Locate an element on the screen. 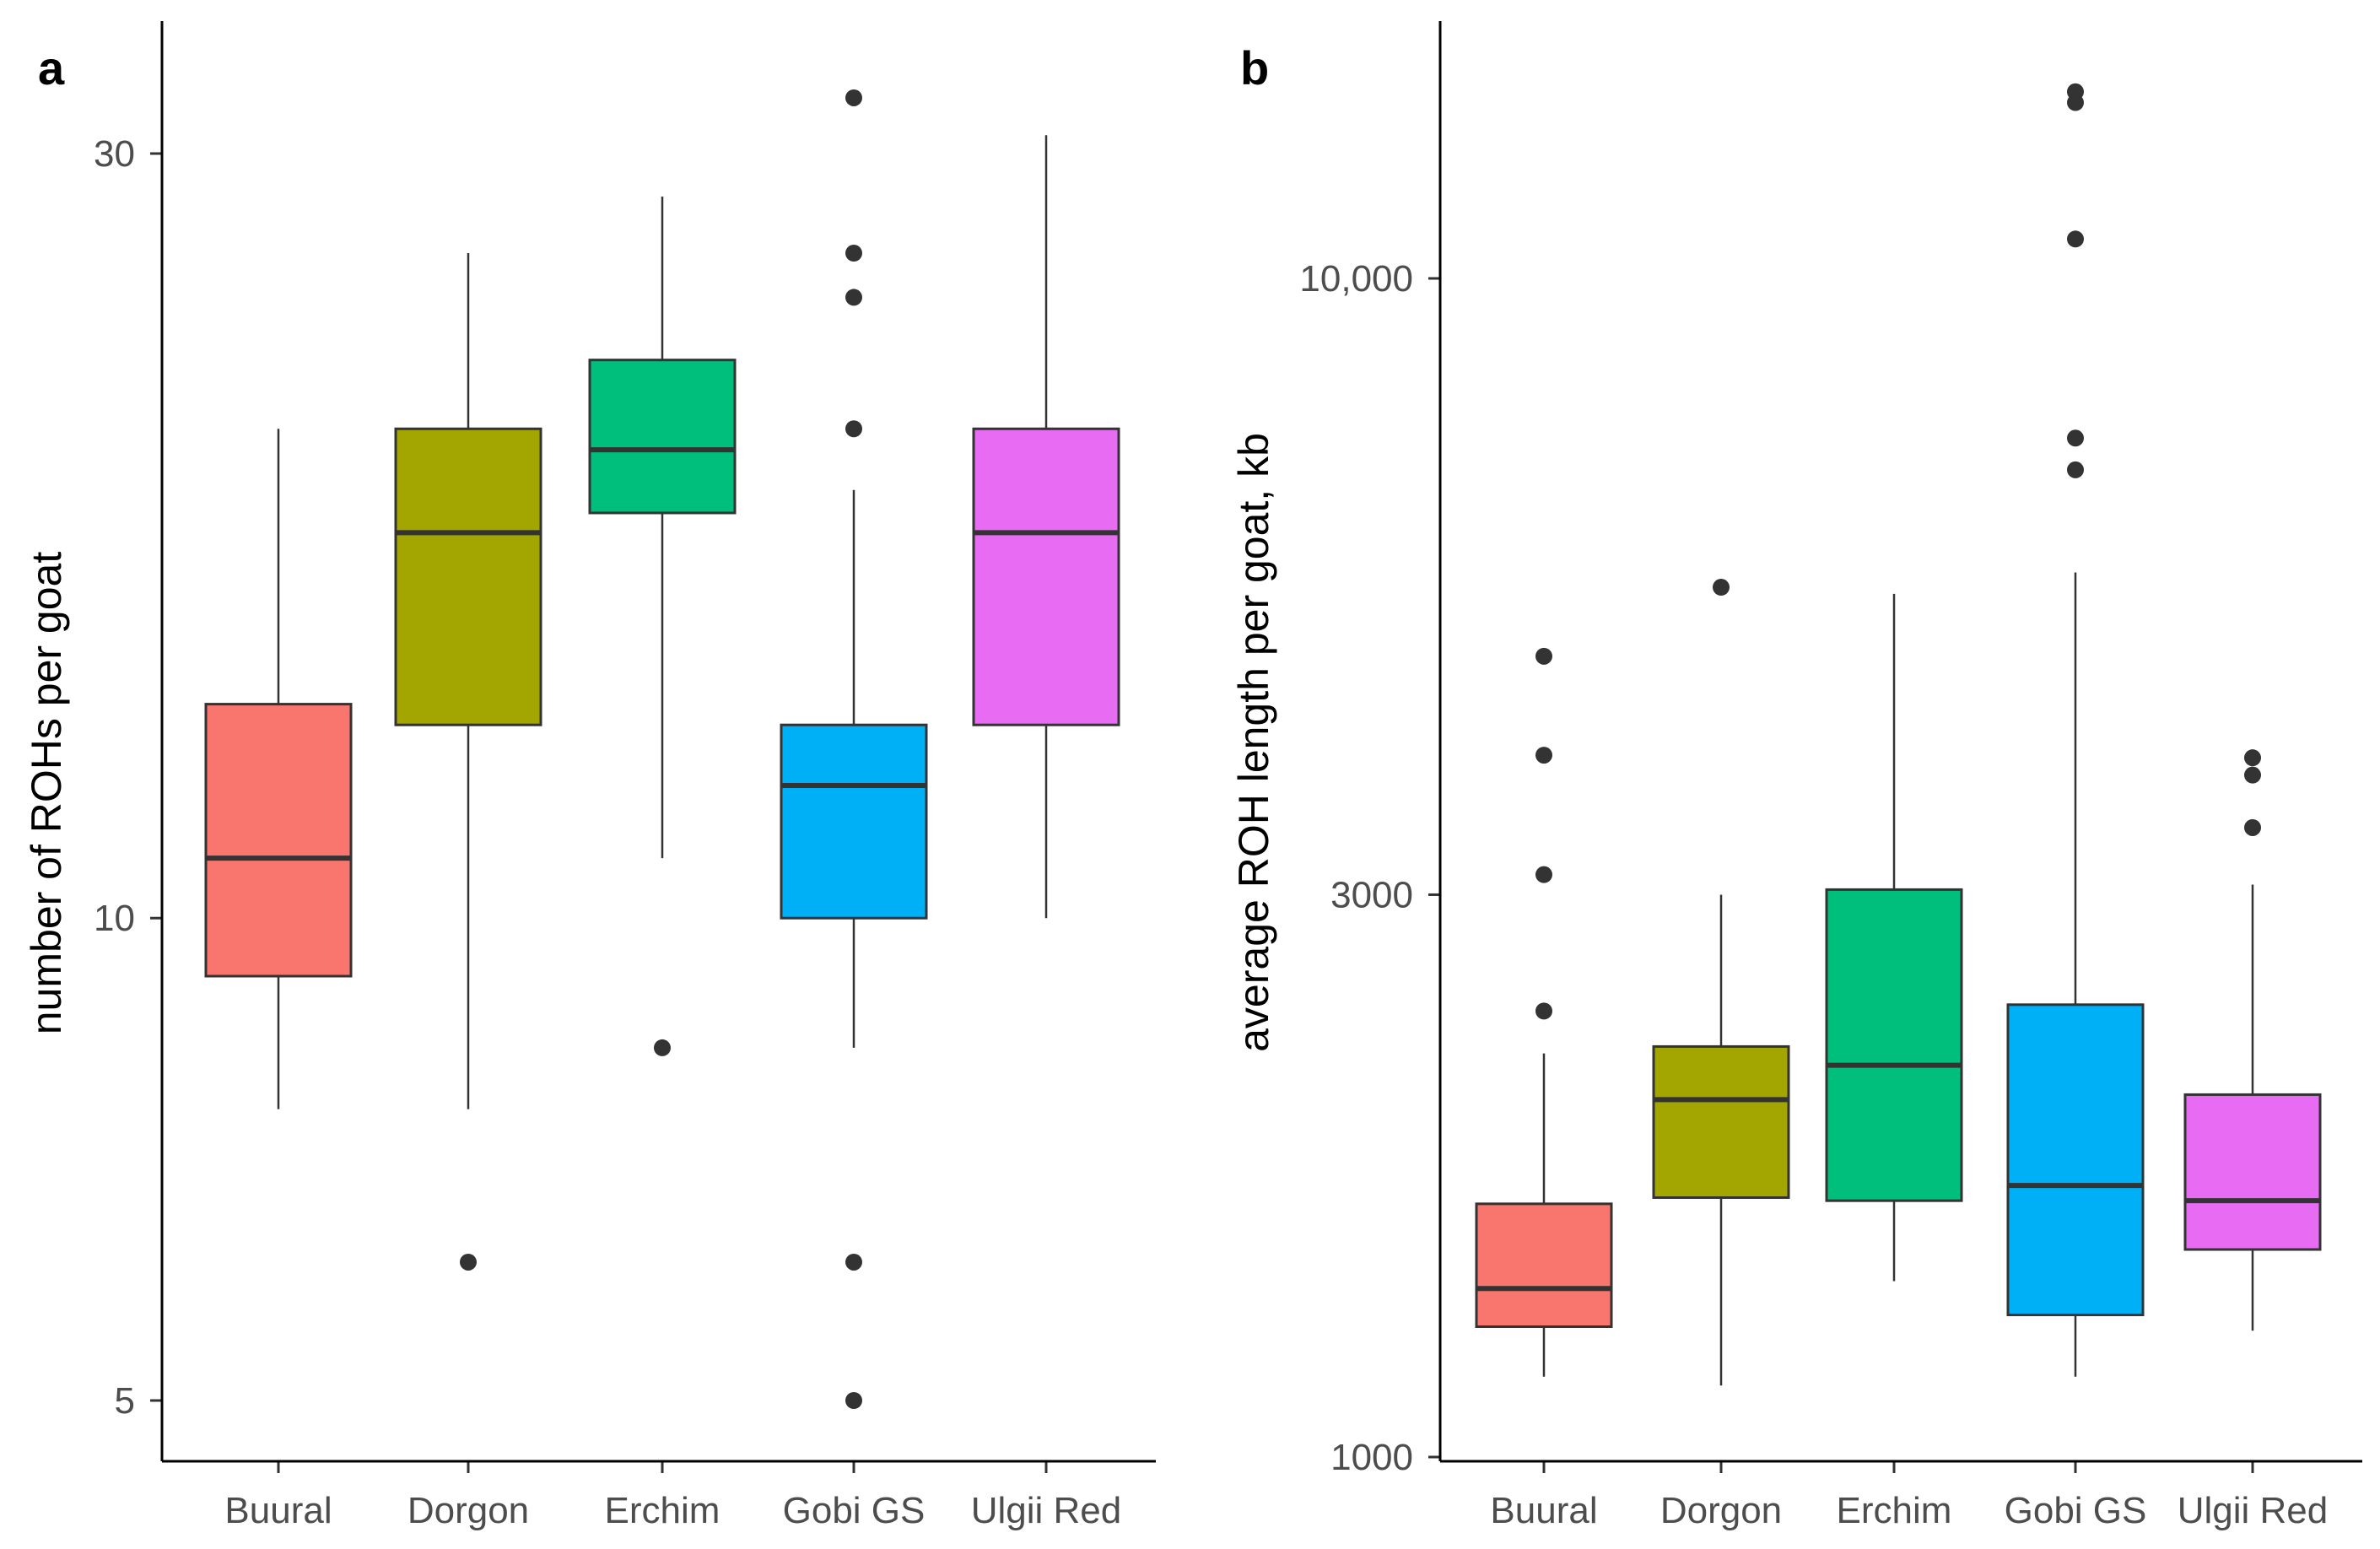  panel-b-x-tick-label-gobi-gs: Gobi GS is located at coordinates (2076, 1511).